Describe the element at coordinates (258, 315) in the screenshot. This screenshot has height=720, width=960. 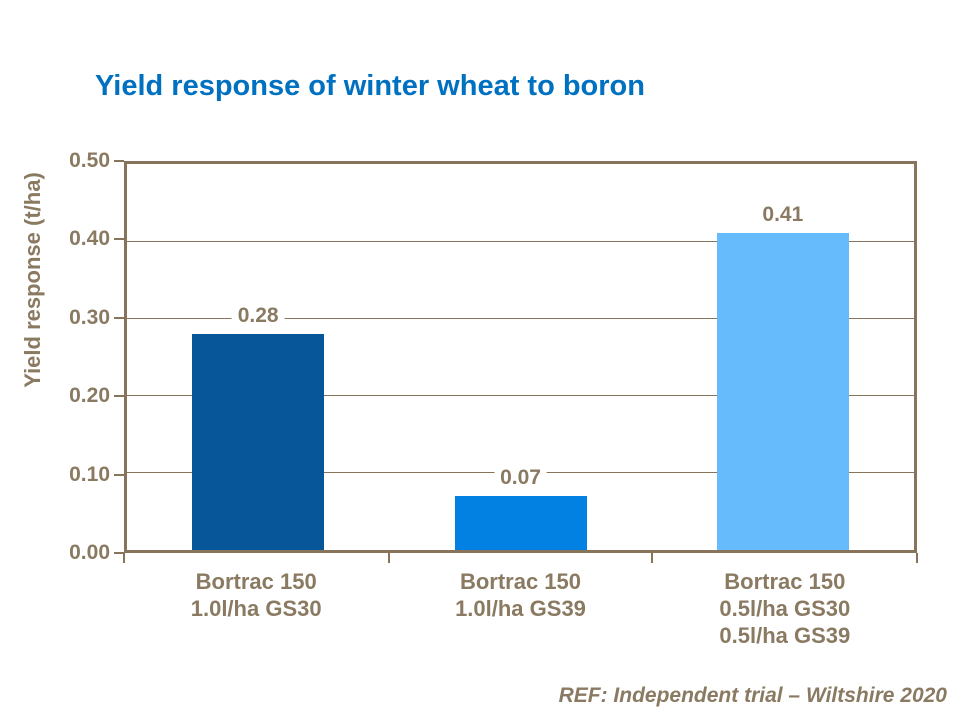
I see `bar-value-label: 0.28` at that location.